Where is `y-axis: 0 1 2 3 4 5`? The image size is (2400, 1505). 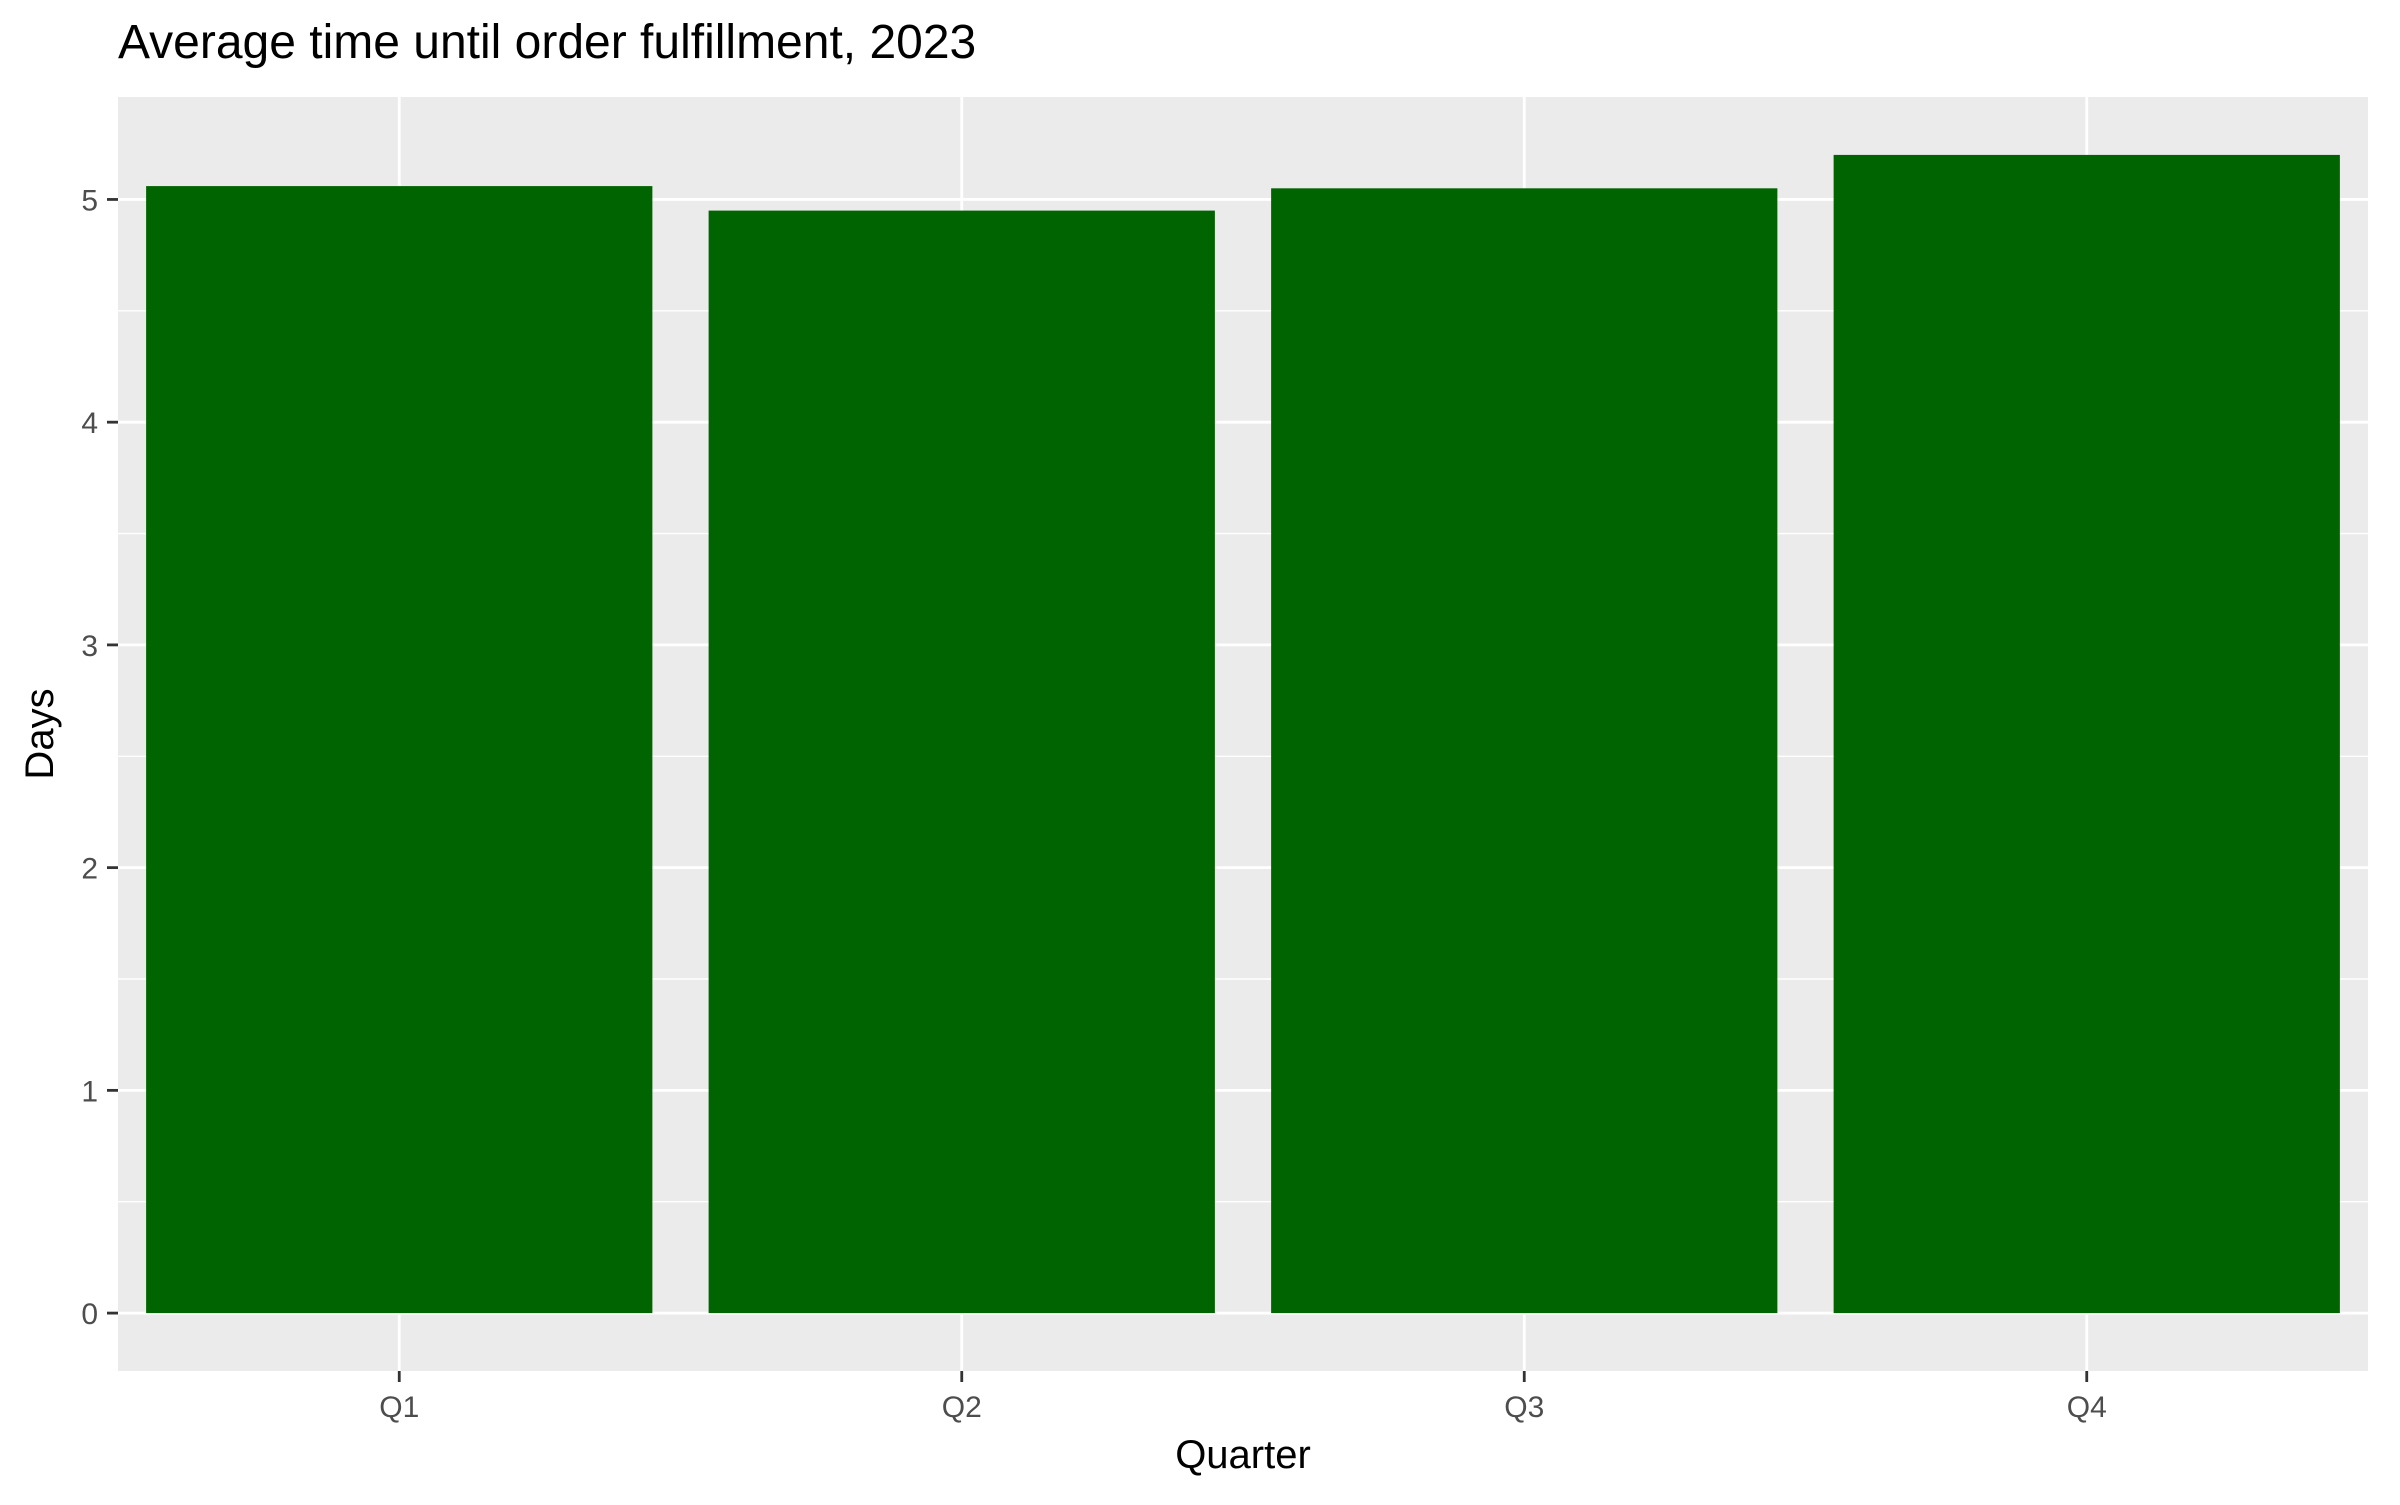 y-axis: 0 1 2 3 4 5 is located at coordinates (99, 757).